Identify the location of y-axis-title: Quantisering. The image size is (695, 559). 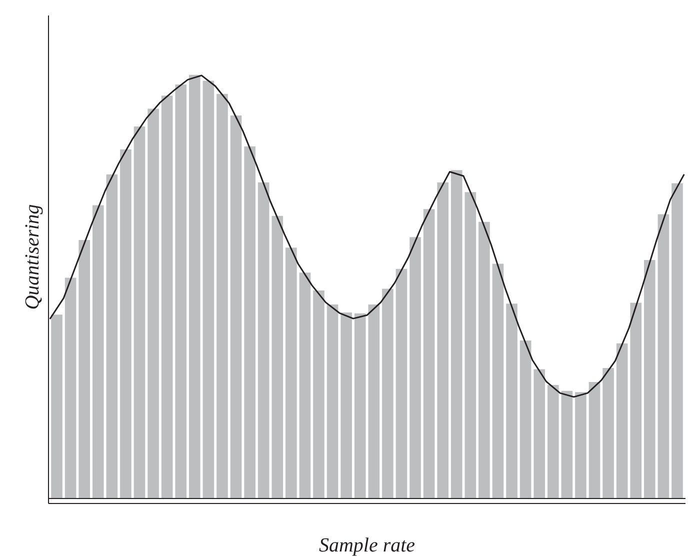
(33, 257).